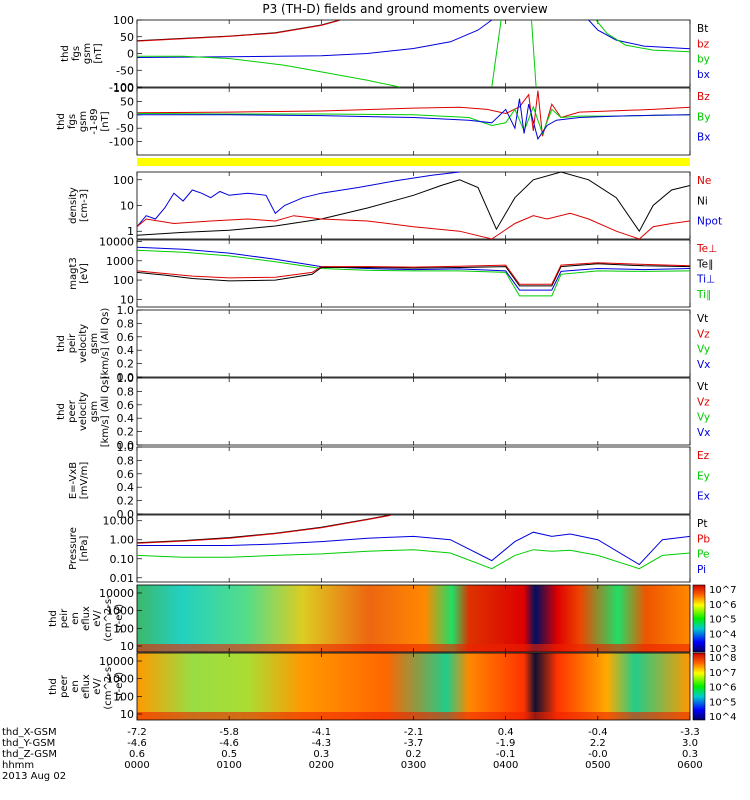  What do you see at coordinates (689, 765) in the screenshot?
I see `footer-value: 0600` at bounding box center [689, 765].